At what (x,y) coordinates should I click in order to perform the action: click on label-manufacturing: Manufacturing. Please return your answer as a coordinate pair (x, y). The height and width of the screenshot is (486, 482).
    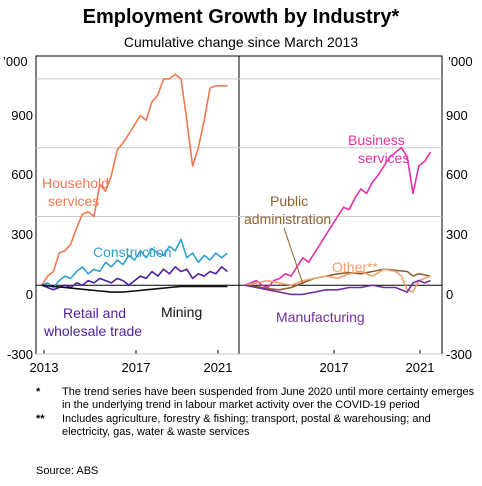
    Looking at the image, I should click on (320, 317).